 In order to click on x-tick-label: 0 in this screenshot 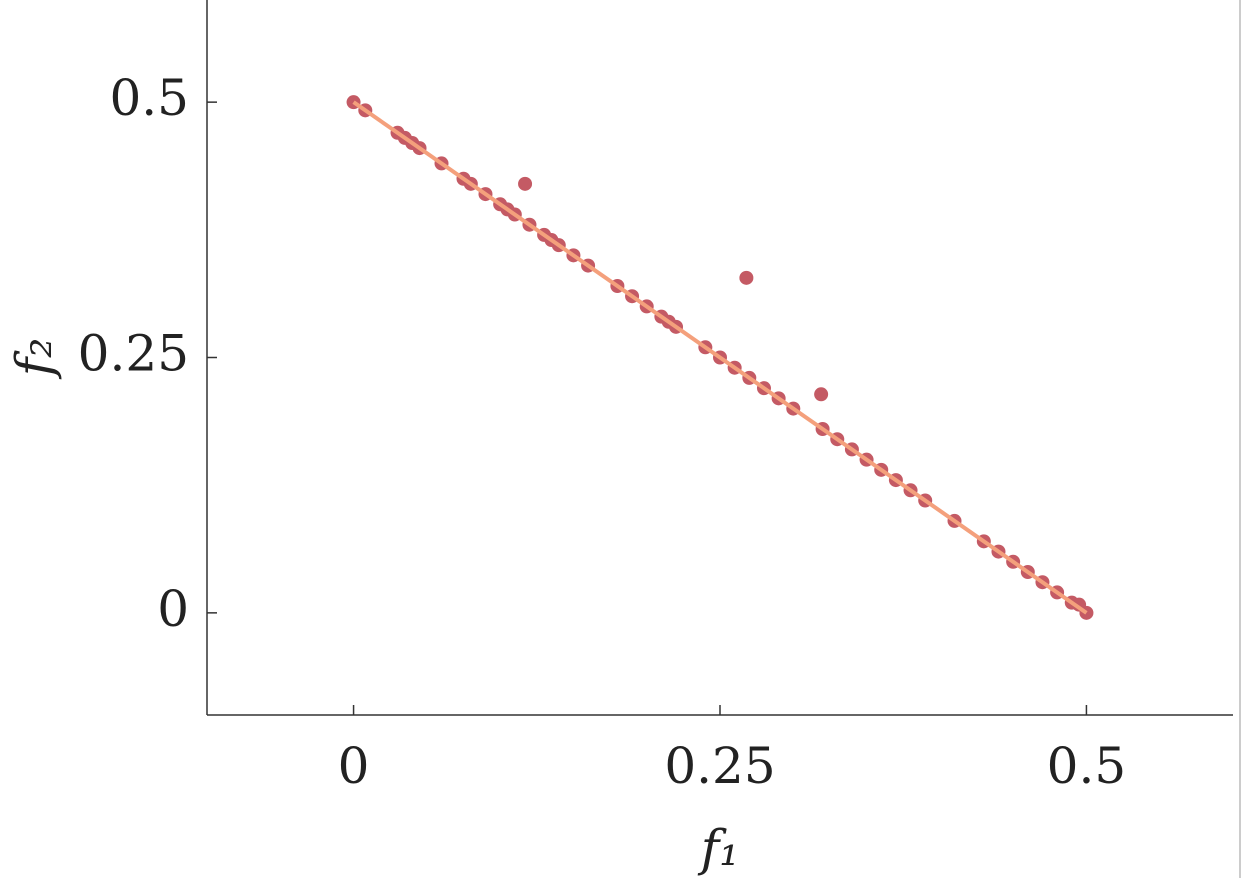, I will do `click(354, 766)`.